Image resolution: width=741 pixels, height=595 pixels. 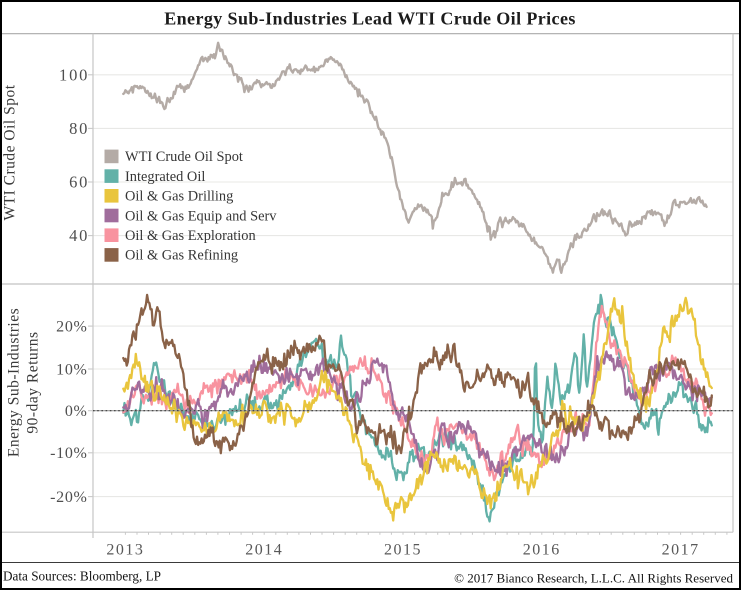 I want to click on svg-text: 90-day Returns, so click(x=33, y=382).